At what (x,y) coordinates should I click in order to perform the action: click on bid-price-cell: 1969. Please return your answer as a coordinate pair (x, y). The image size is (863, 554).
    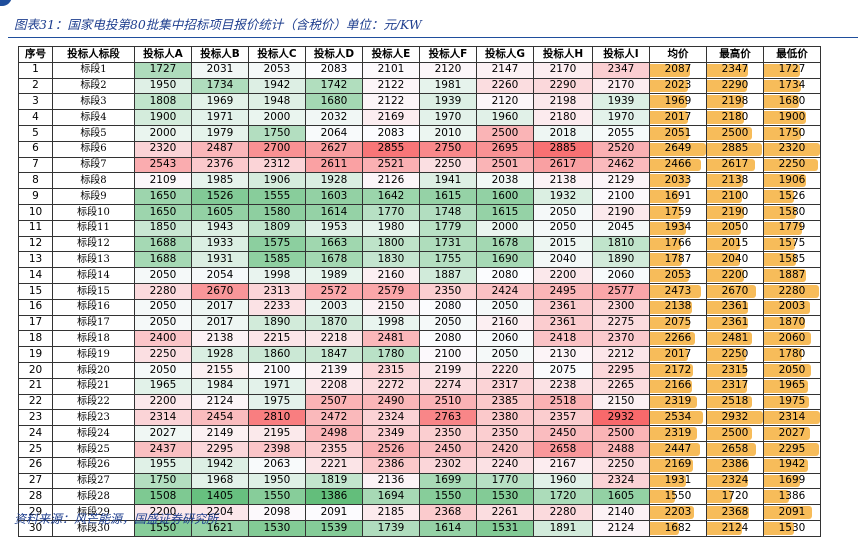
    Looking at the image, I should click on (220, 102).